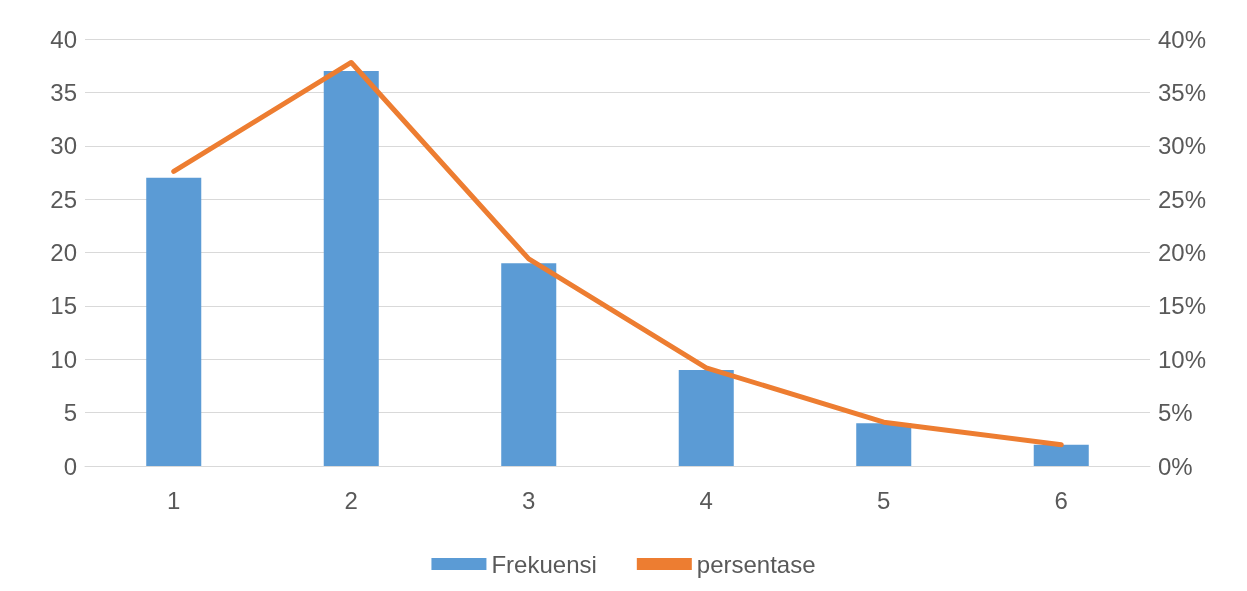 This screenshot has width=1247, height=591. What do you see at coordinates (1182, 359) in the screenshot?
I see `y2-tick-label: 10%` at bounding box center [1182, 359].